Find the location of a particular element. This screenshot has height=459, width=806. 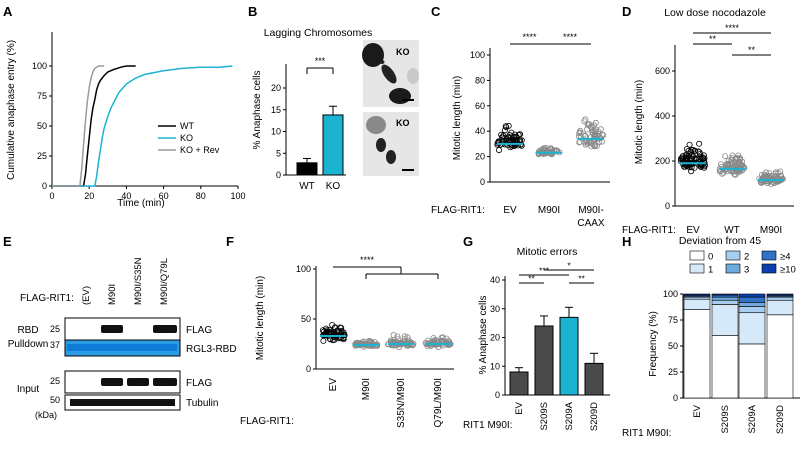

panel-a-xtick-label: 0 is located at coordinates (51, 196).